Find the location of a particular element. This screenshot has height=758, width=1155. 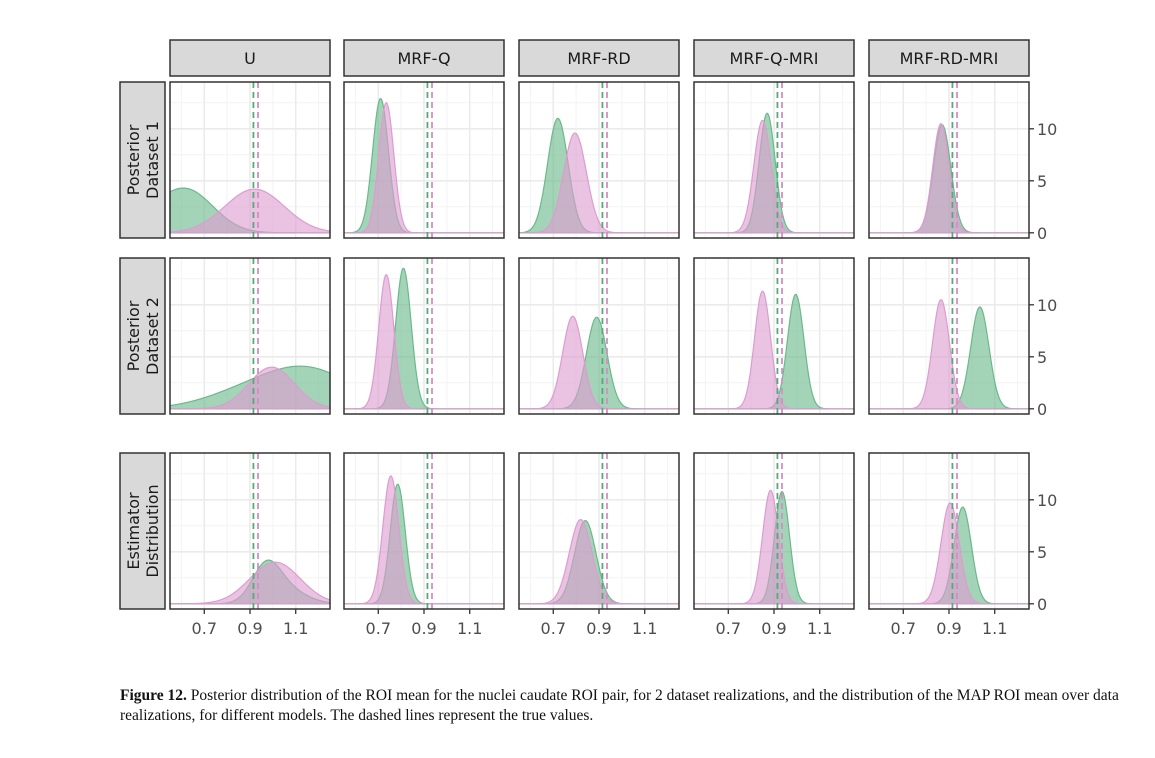

row-strip-label: Dataset 1 is located at coordinates (152, 160).